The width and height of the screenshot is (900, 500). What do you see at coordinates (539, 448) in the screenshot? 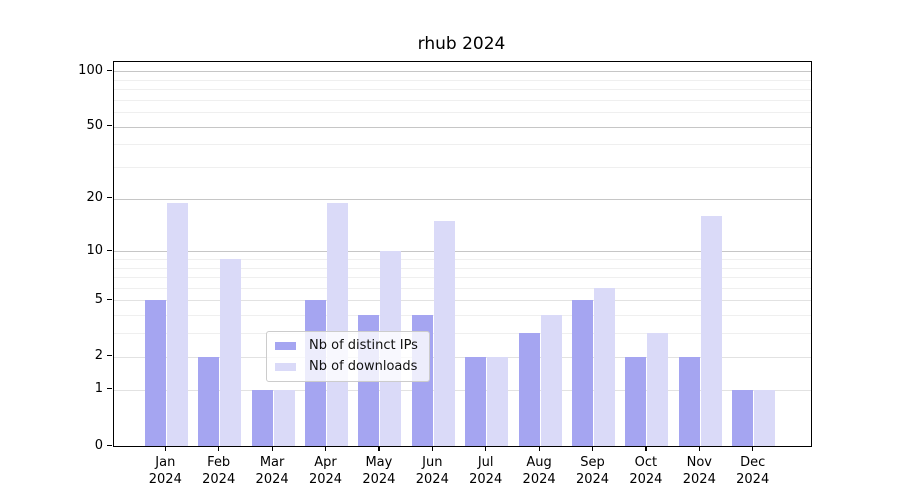
I see `x-tick-aug` at bounding box center [539, 448].